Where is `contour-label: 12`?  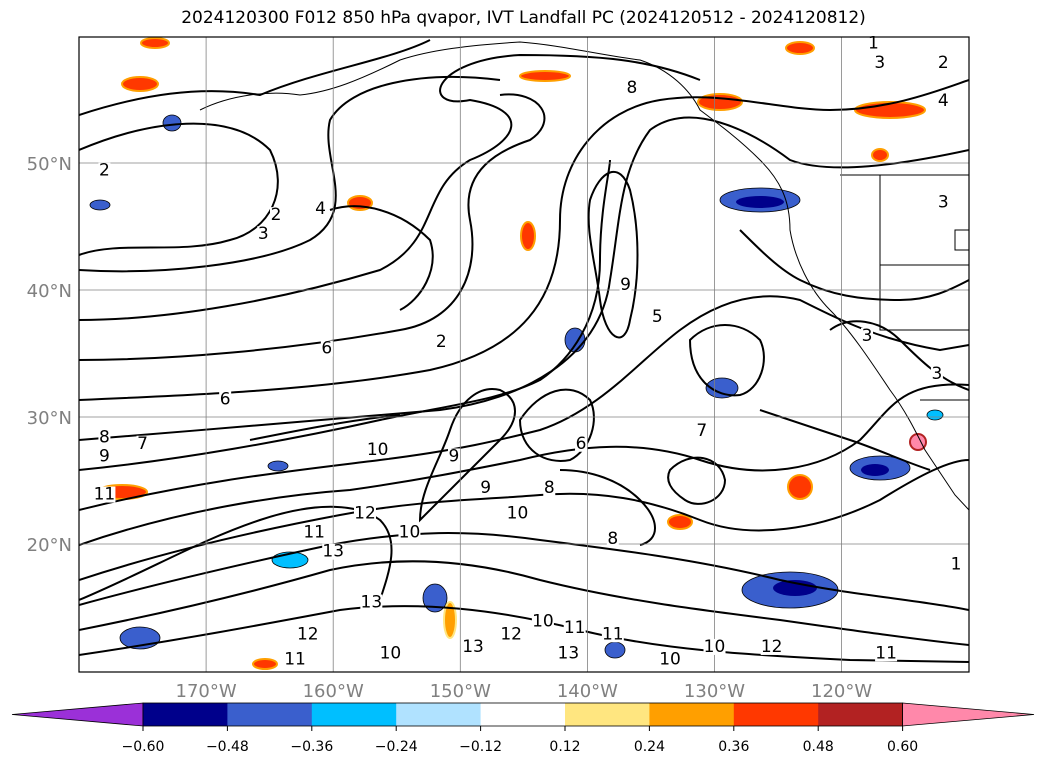 contour-label: 12 is located at coordinates (511, 634).